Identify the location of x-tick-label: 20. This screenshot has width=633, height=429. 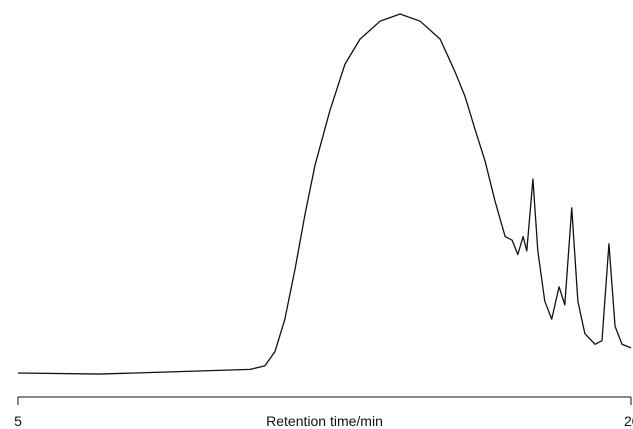
(628, 421).